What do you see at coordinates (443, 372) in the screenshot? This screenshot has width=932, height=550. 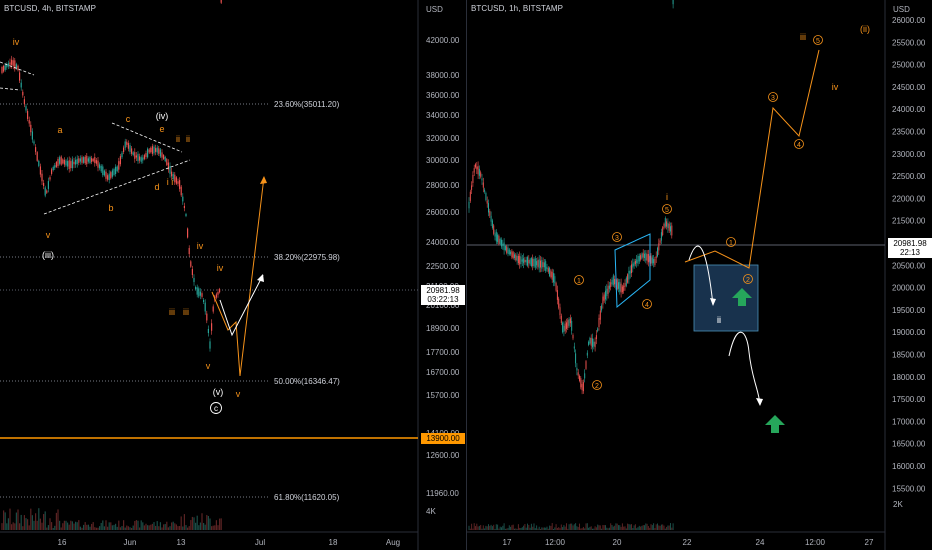 I see `left-price-tick: 16700.00` at bounding box center [443, 372].